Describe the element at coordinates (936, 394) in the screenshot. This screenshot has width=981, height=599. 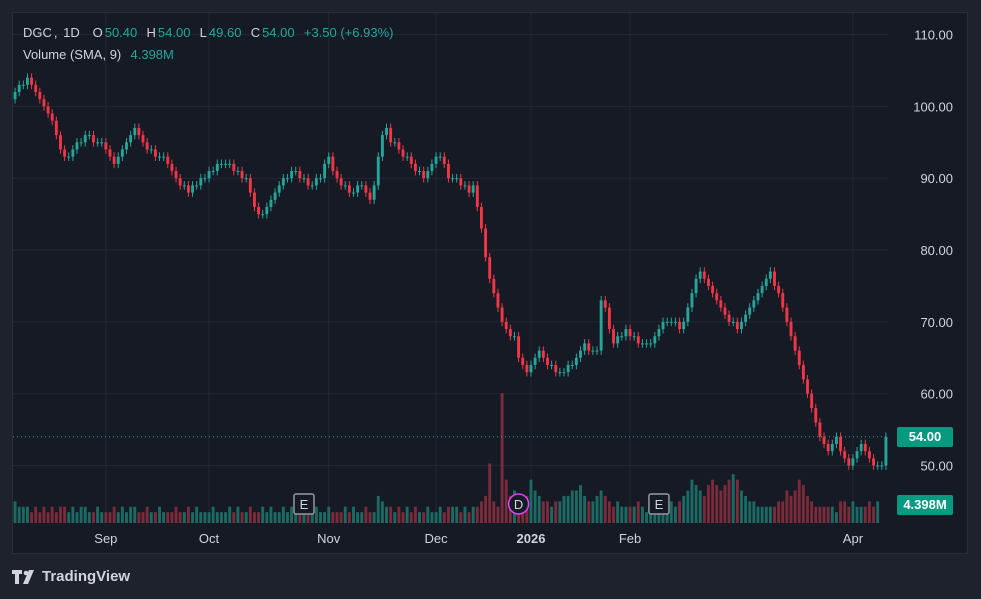
I see `y-tick-label: 60.00` at that location.